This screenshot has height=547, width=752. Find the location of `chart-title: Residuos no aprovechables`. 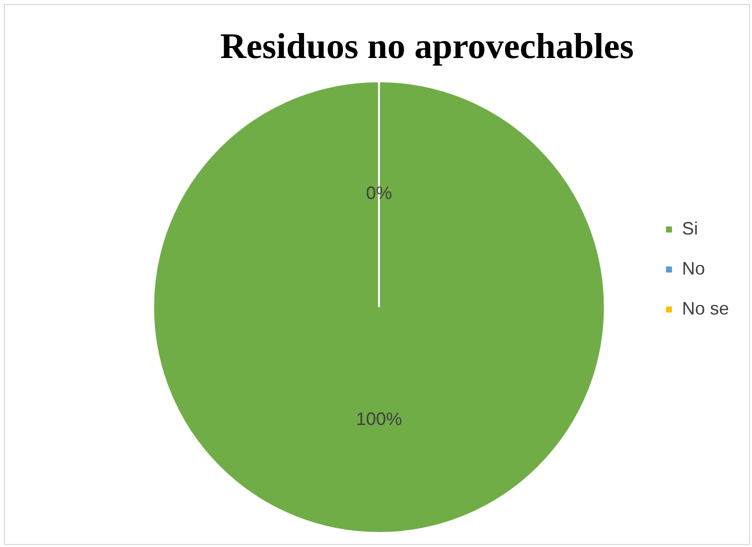

chart-title: Residuos no aprovechables is located at coordinates (427, 46).